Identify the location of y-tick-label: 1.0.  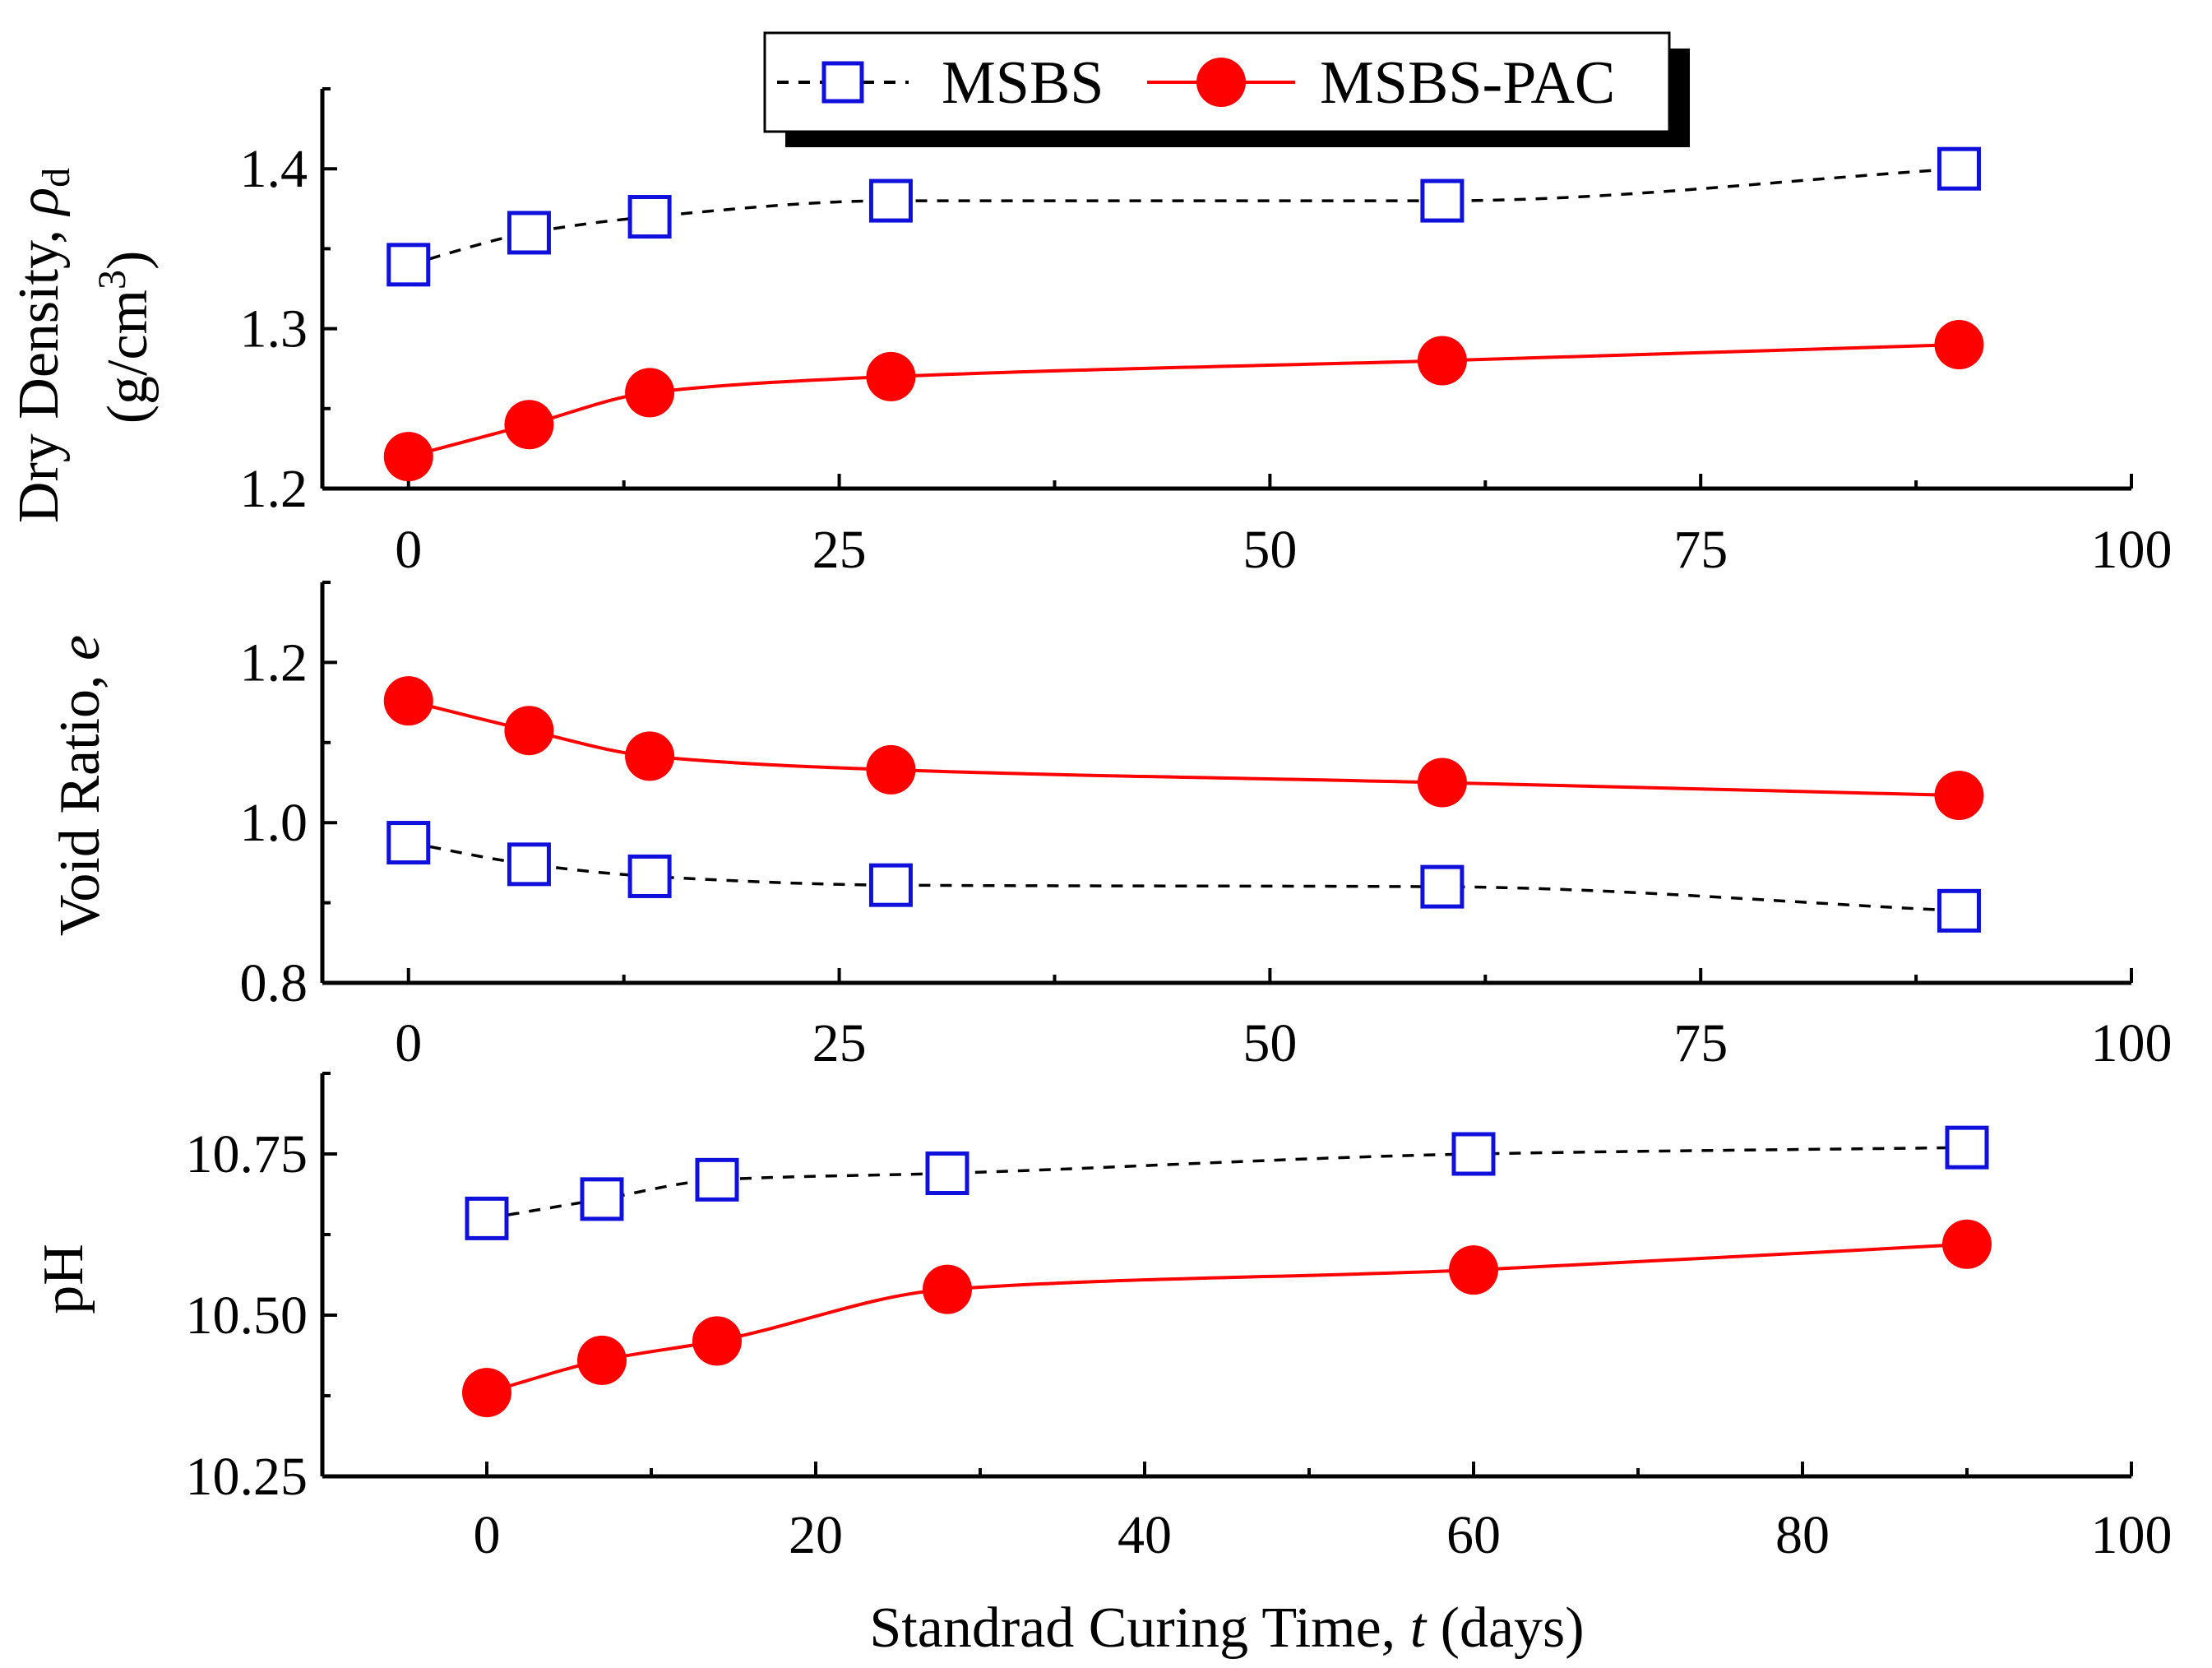
(274, 823).